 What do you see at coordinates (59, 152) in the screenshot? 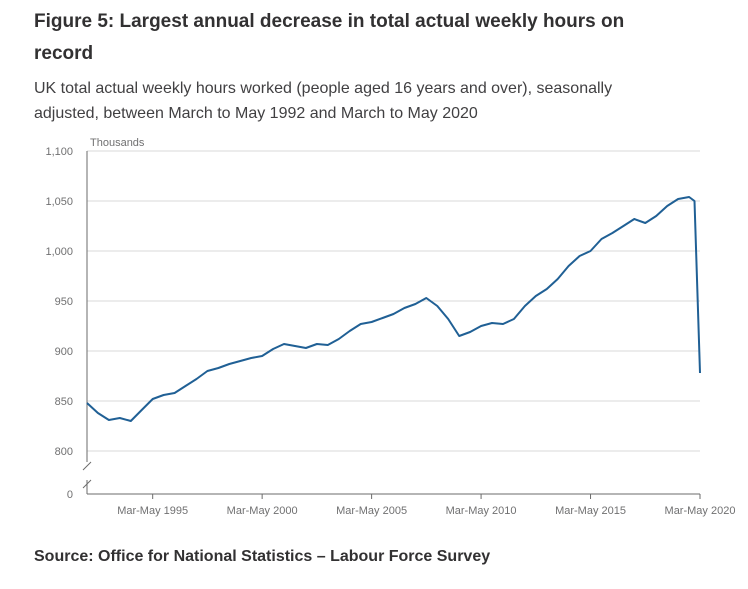
I see `y-tick-label: 1,100` at bounding box center [59, 152].